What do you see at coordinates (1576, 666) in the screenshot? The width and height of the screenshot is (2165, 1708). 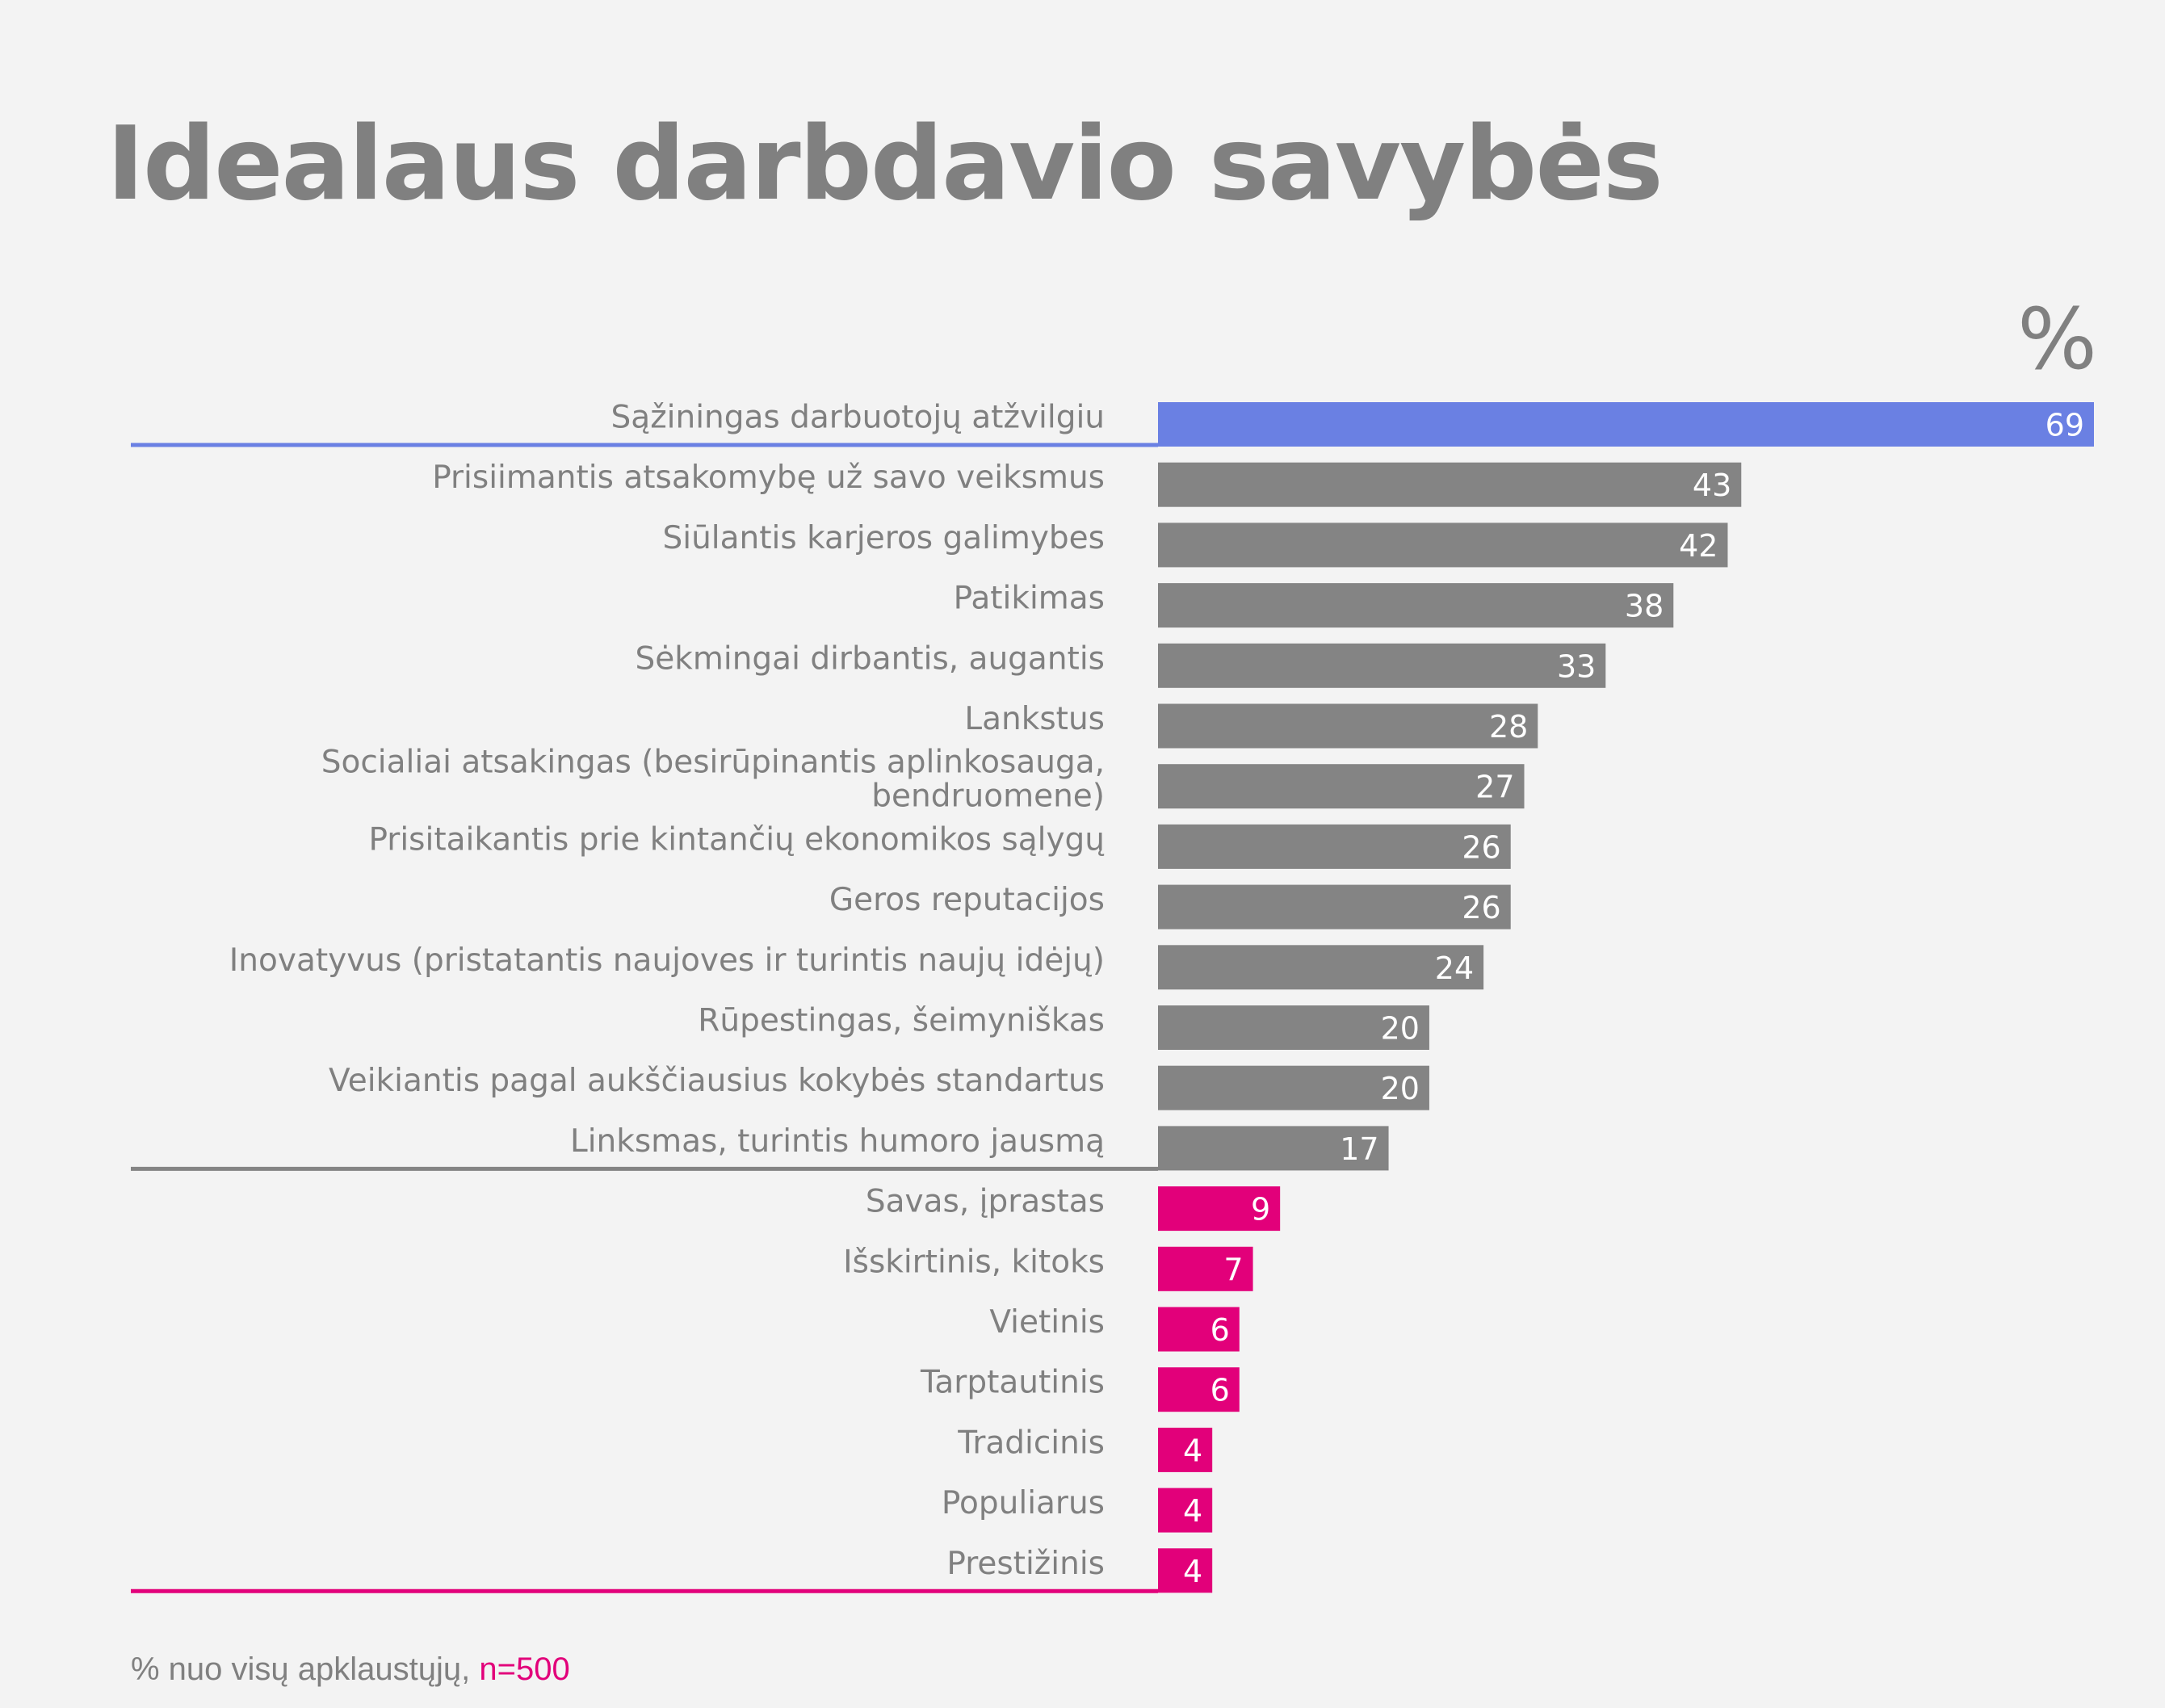 I see `bar-value-label: 33` at bounding box center [1576, 666].